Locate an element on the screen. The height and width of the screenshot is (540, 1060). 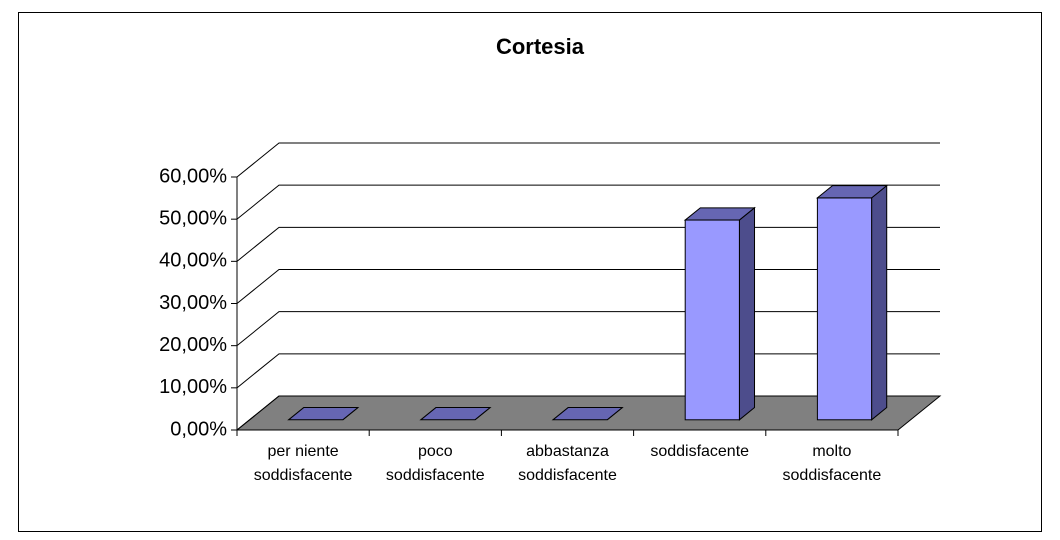
y-tick-label: 10,00% is located at coordinates (193, 387).